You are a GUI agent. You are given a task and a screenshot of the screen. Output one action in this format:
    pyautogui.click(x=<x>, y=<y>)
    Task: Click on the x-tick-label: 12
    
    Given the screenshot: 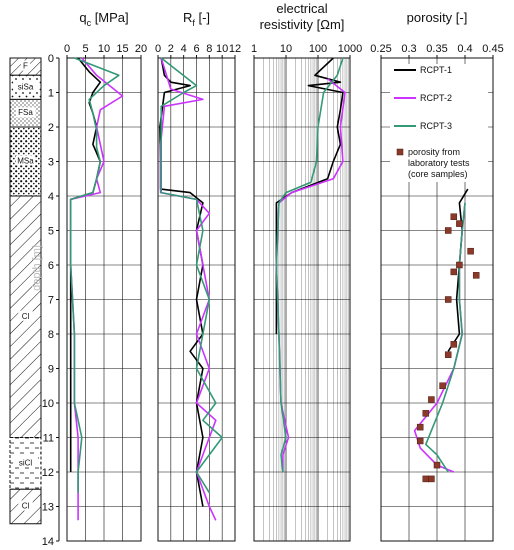 What is the action you would take?
    pyautogui.click(x=235, y=49)
    